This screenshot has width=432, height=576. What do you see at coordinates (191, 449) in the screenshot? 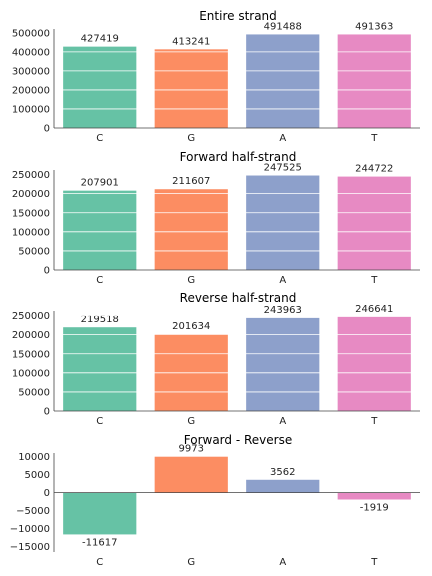
I see `data-label-G: 9973` at bounding box center [191, 449].